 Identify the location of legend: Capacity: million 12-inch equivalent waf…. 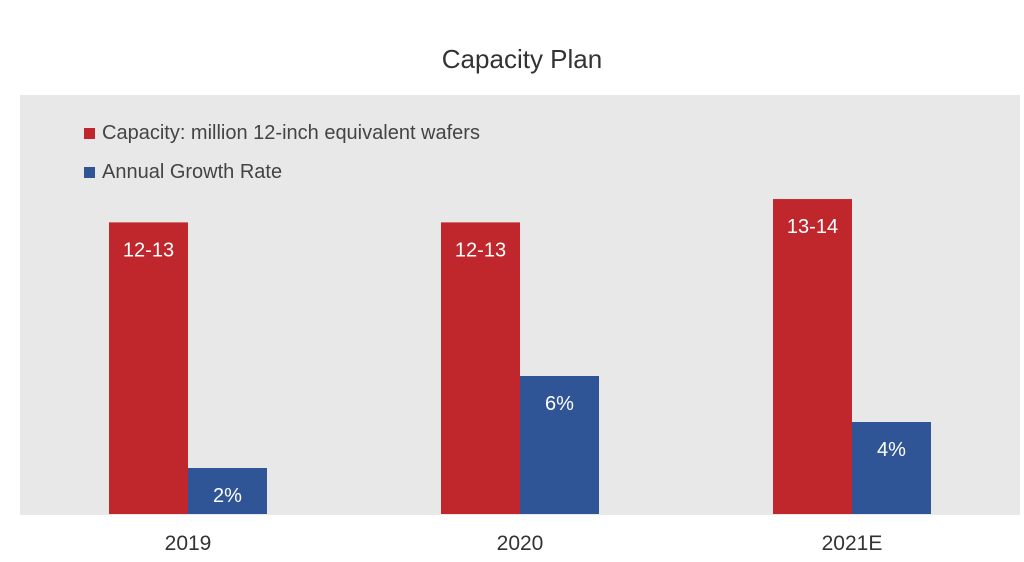
(282, 159).